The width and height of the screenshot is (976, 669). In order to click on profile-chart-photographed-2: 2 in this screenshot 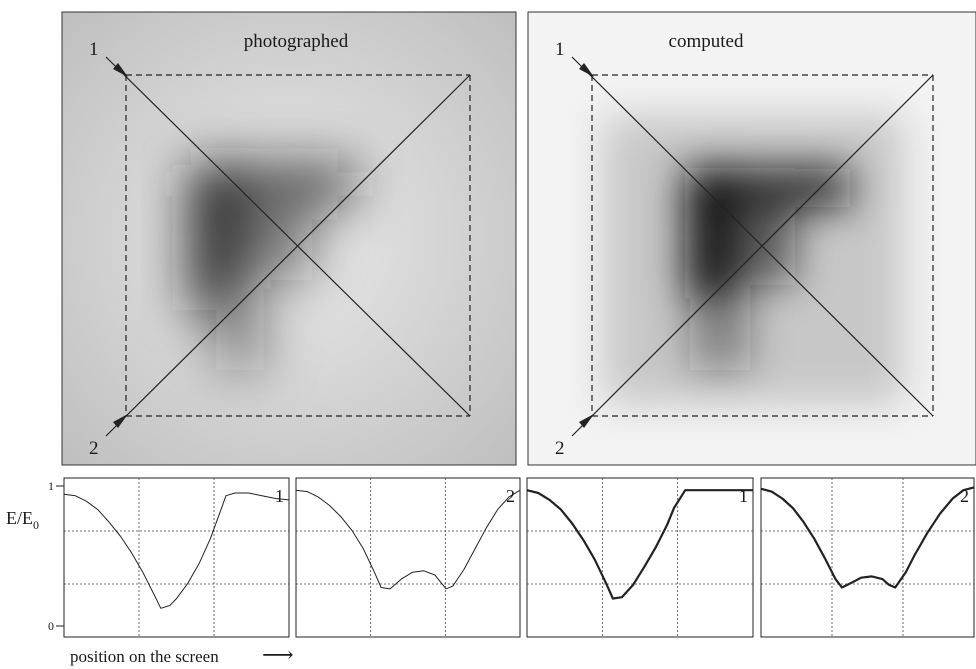, I will do `click(408, 557)`.